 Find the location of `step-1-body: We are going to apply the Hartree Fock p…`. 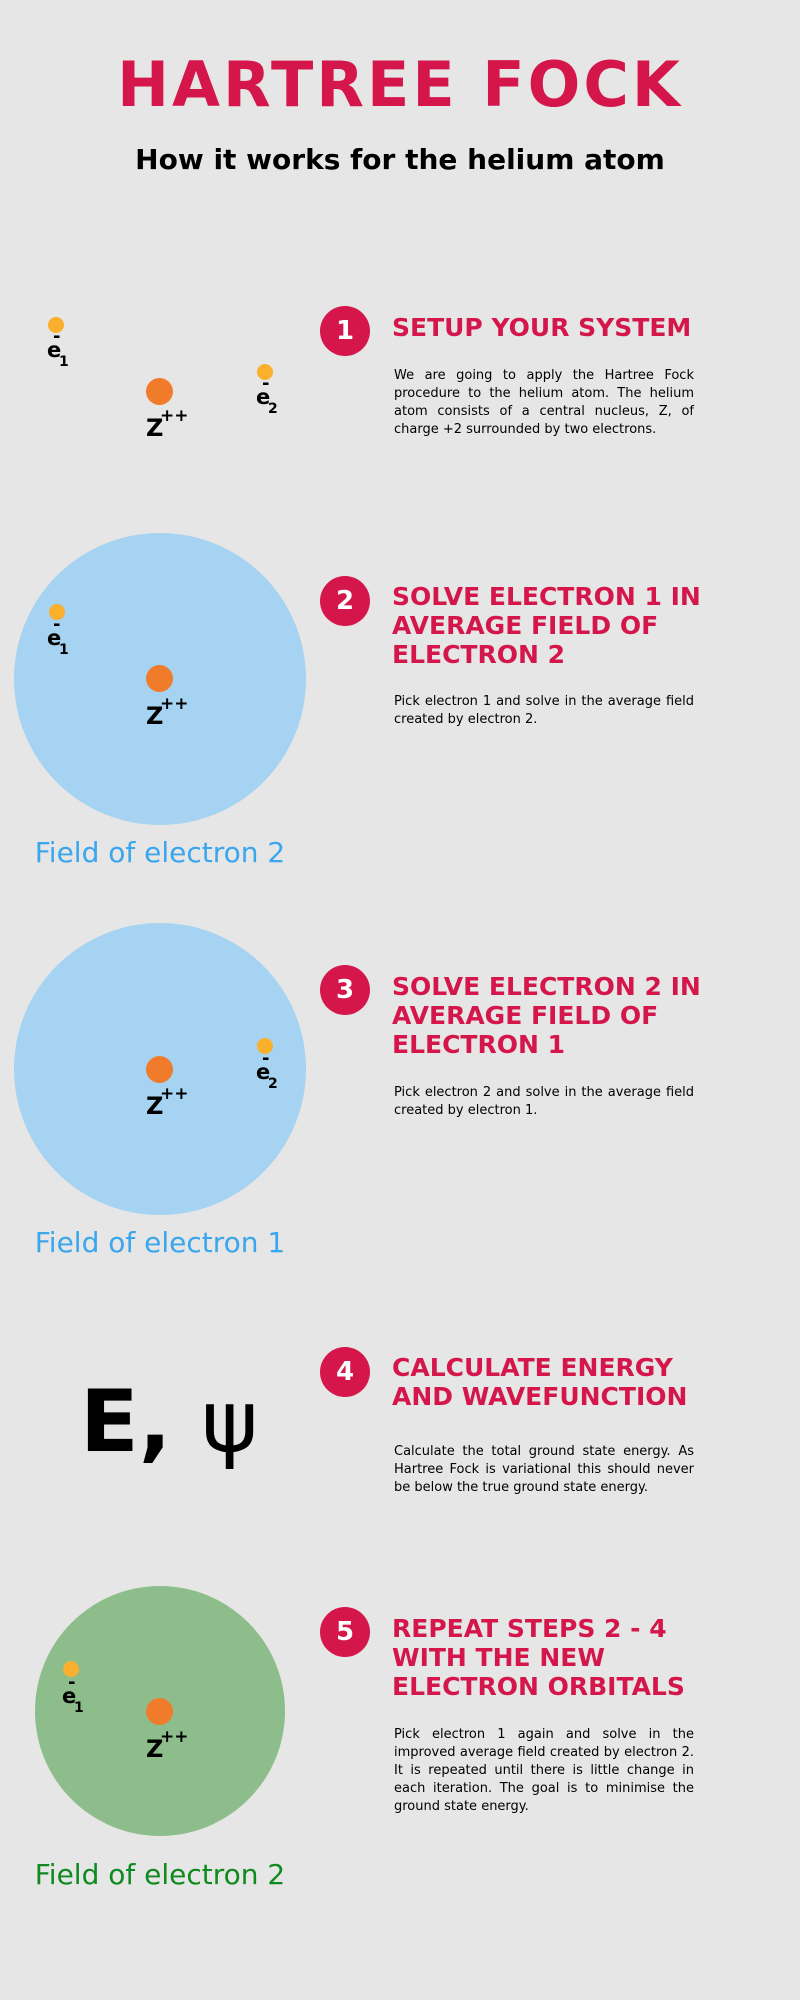

step-1-body: We are going to apply the Hartree Fock p… is located at coordinates (544, 402).